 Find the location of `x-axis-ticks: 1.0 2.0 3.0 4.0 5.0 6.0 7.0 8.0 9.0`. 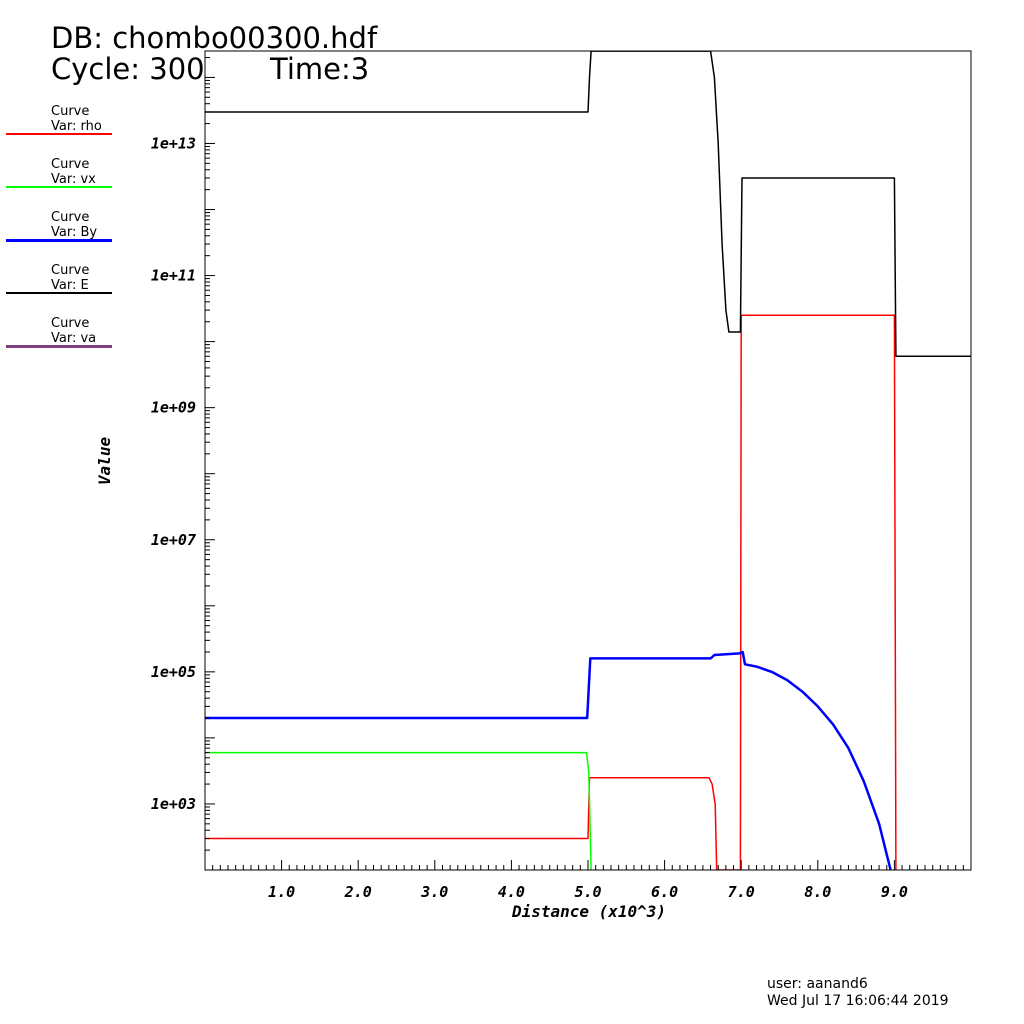

x-axis-ticks: 1.0 2.0 3.0 4.0 5.0 6.0 7.0 8.0 9.0 is located at coordinates (588, 880).